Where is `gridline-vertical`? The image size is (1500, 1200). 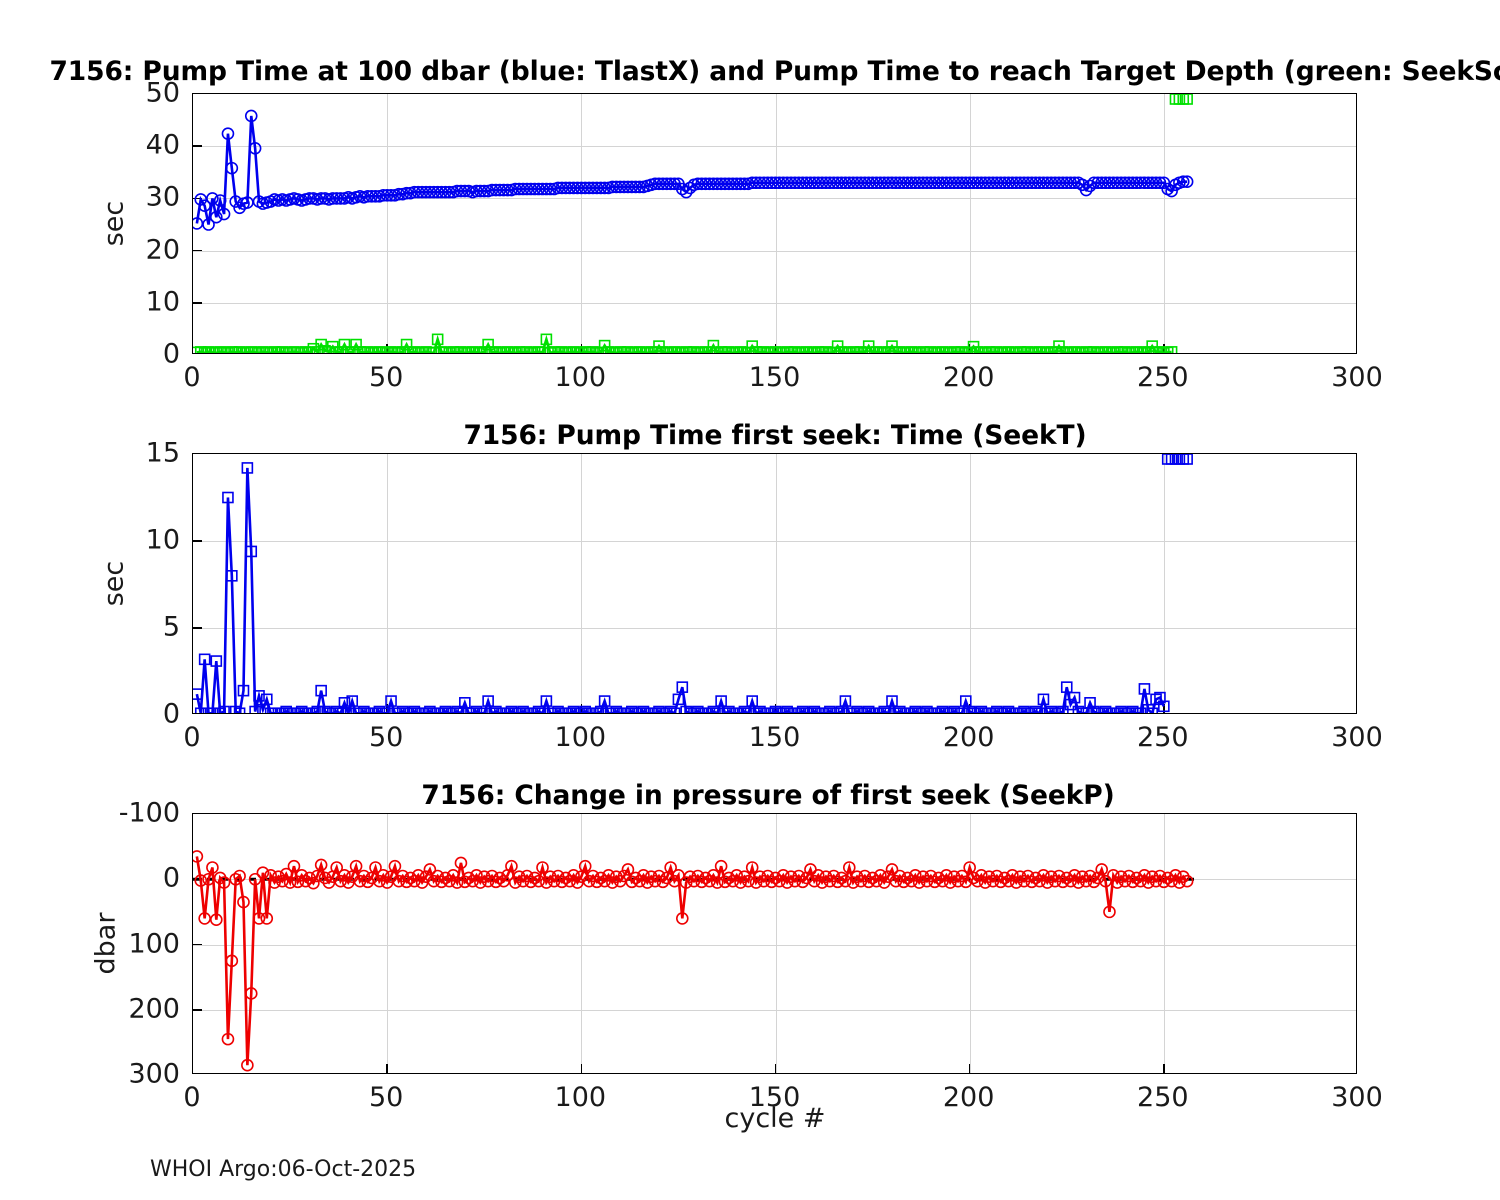
gridline-vertical is located at coordinates (388, 583).